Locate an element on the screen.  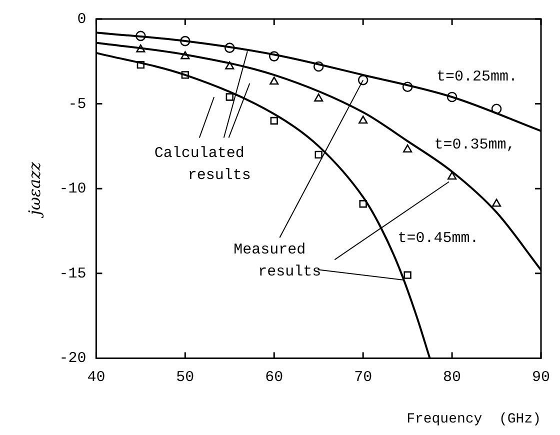
y-tick-label: -10 is located at coordinates (72, 189).